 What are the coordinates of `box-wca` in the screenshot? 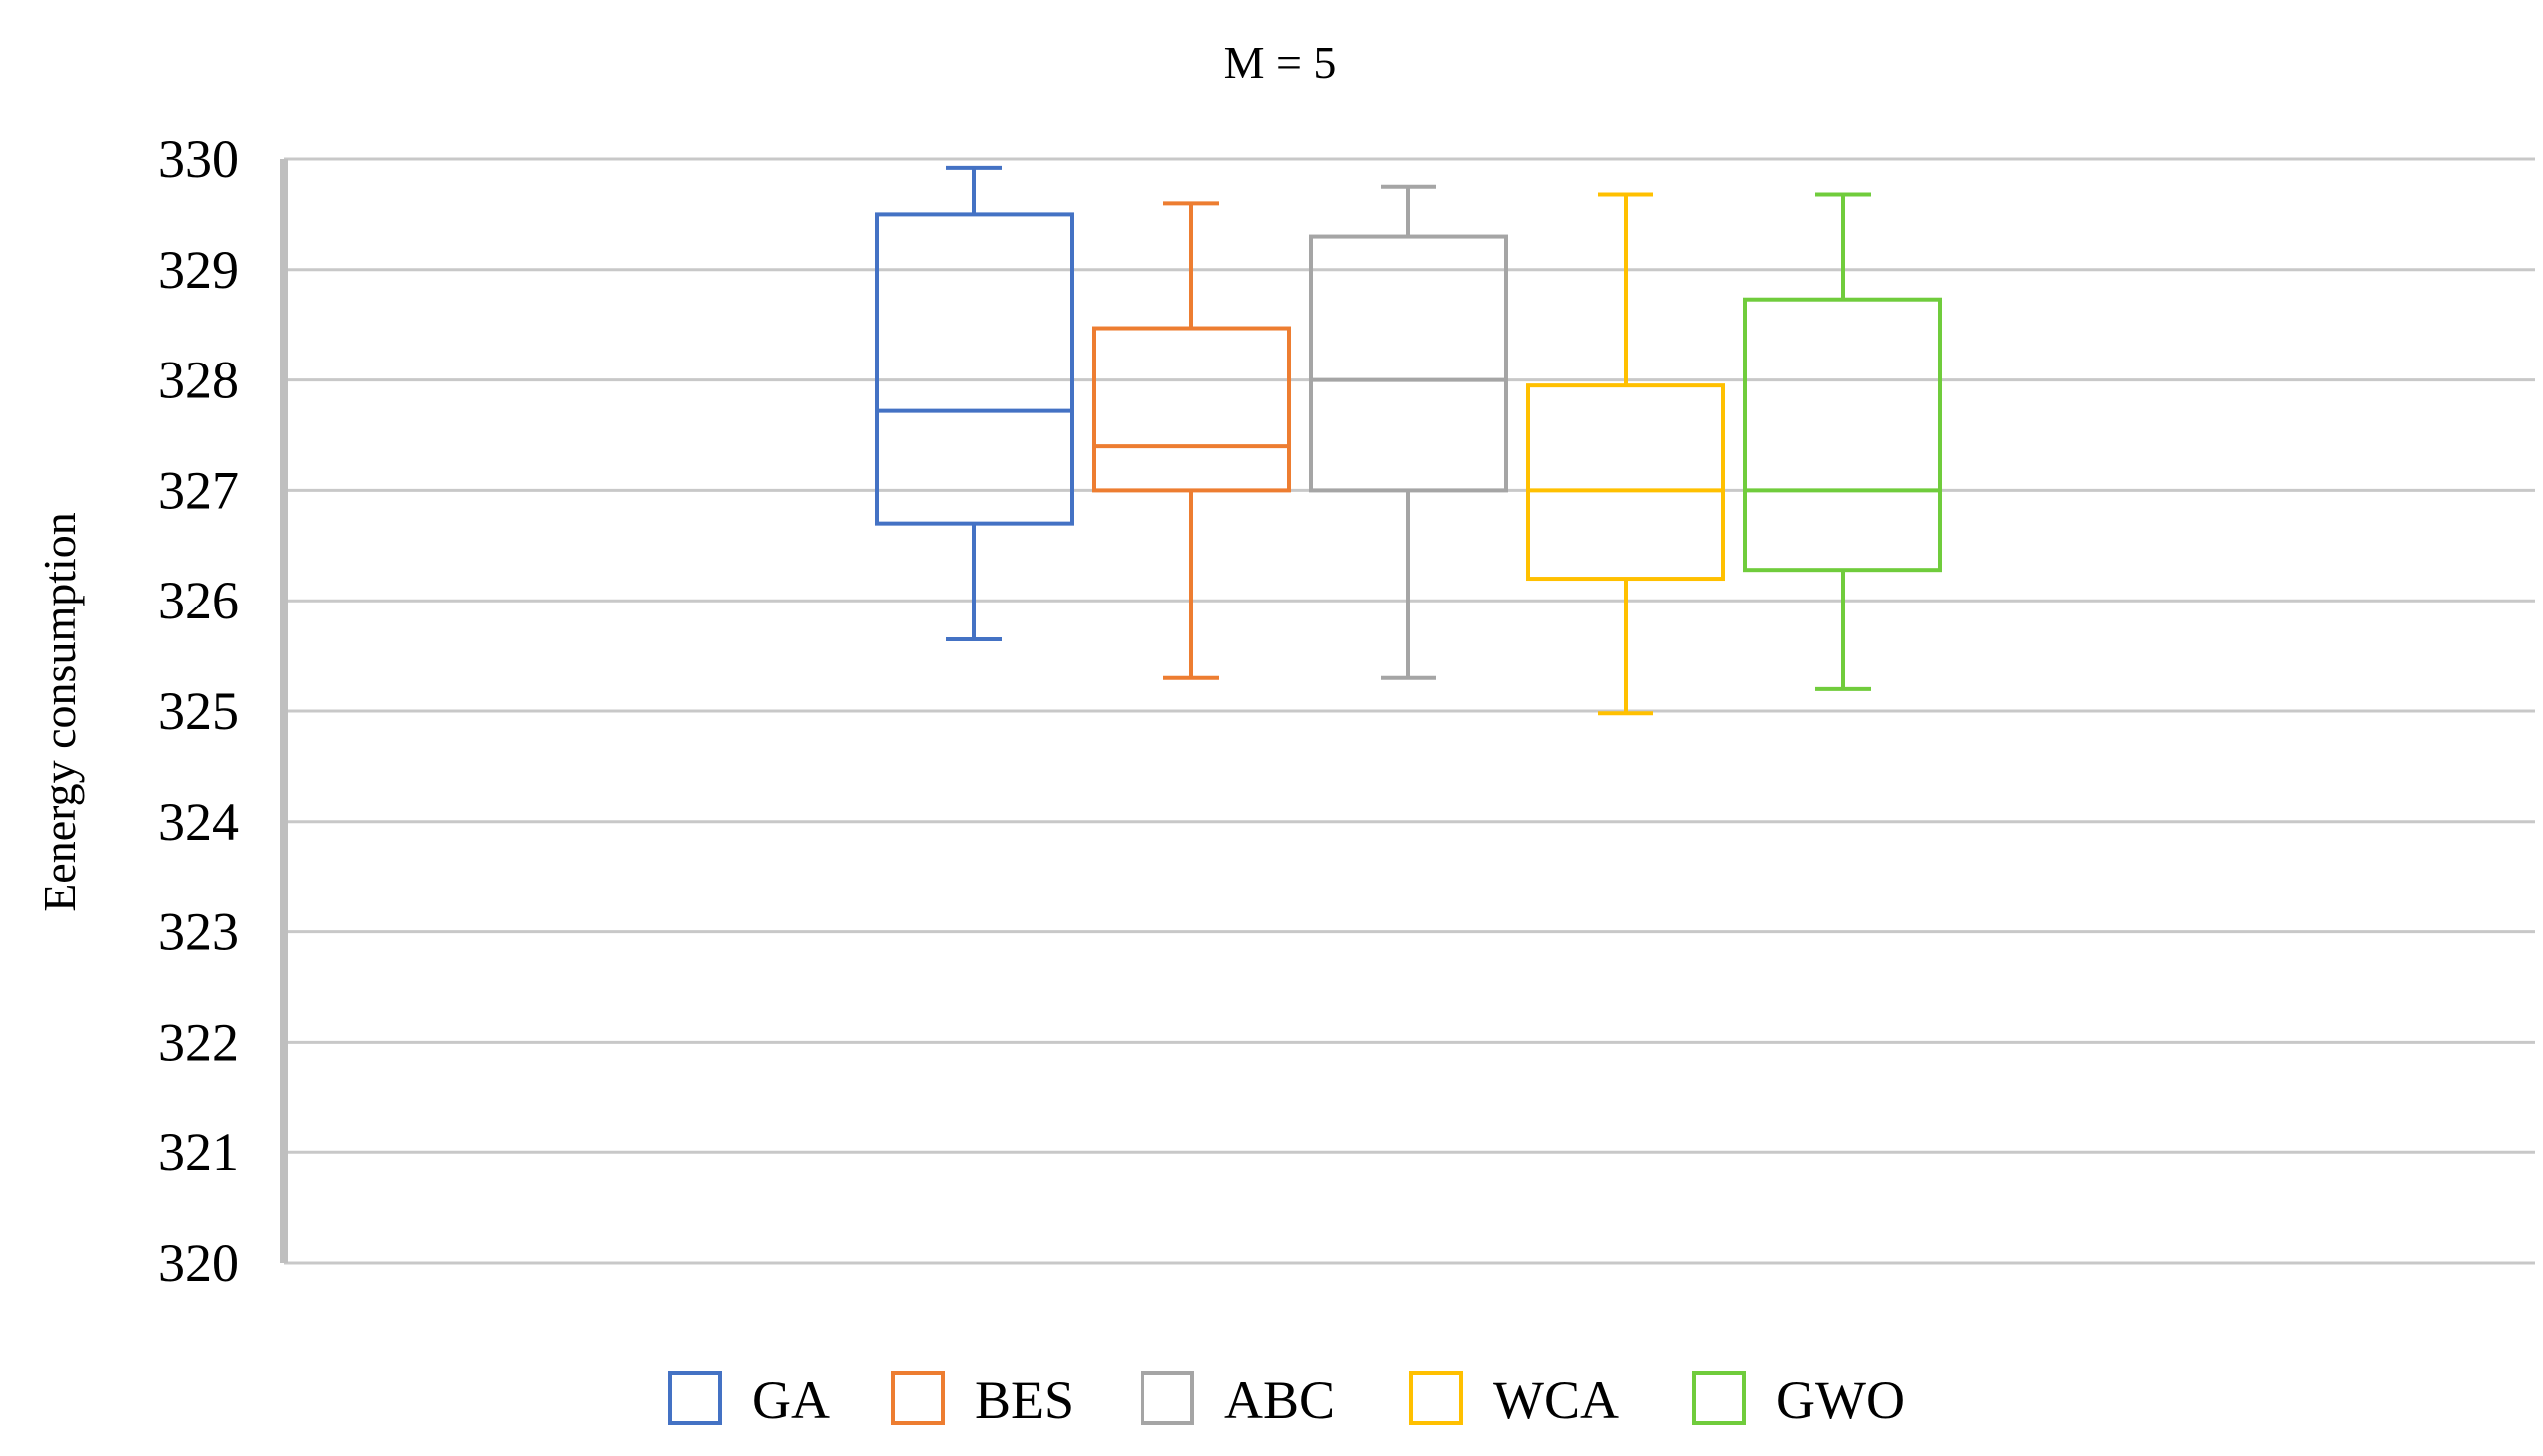 It's located at (1625, 454).